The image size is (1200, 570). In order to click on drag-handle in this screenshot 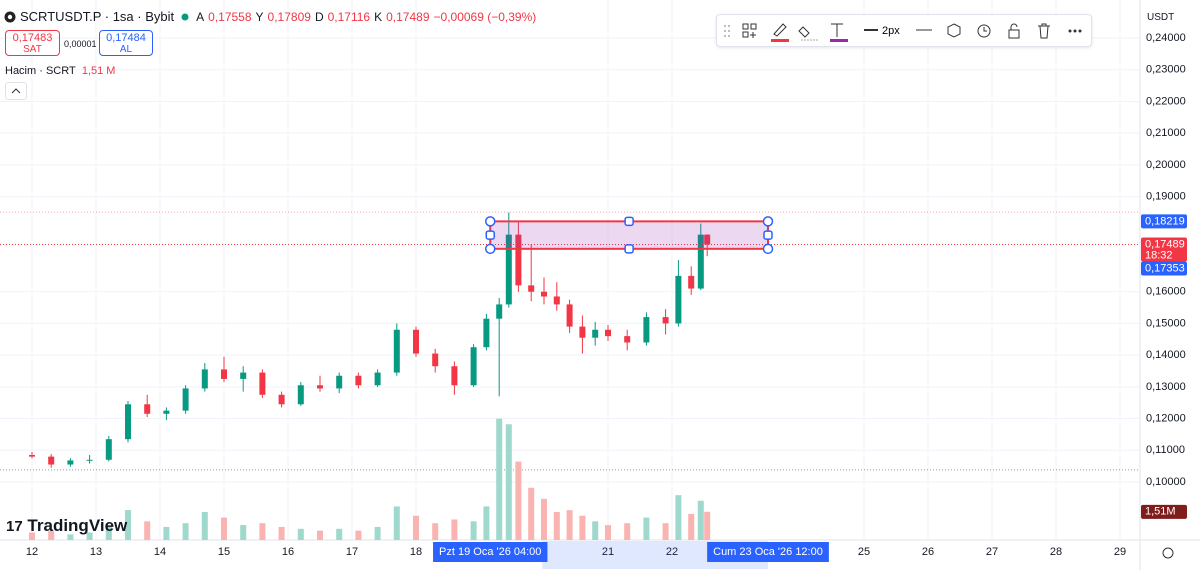, I will do `click(727, 31)`.